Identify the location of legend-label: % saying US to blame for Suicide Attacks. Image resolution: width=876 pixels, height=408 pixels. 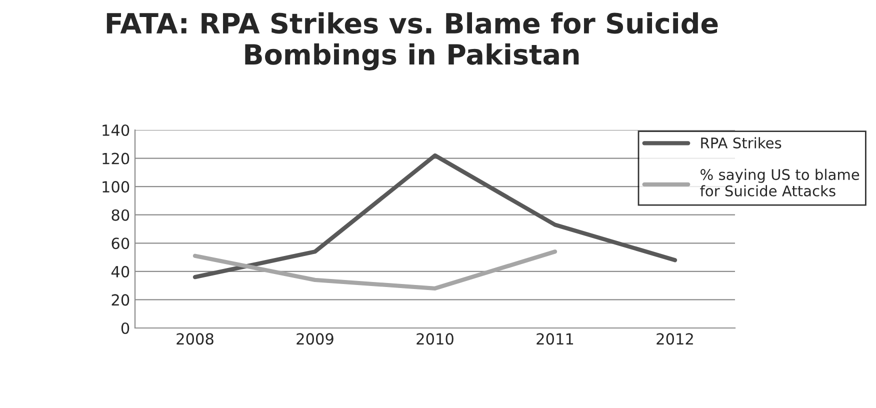
(780, 182).